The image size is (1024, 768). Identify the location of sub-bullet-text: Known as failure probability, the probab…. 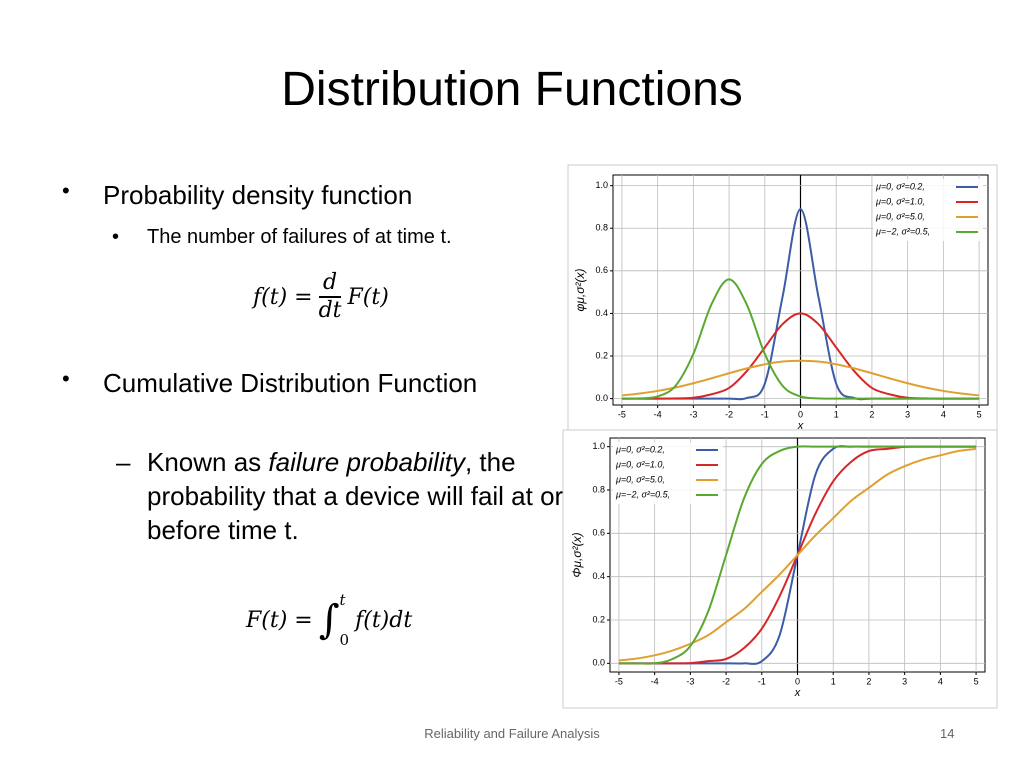
(362, 496).